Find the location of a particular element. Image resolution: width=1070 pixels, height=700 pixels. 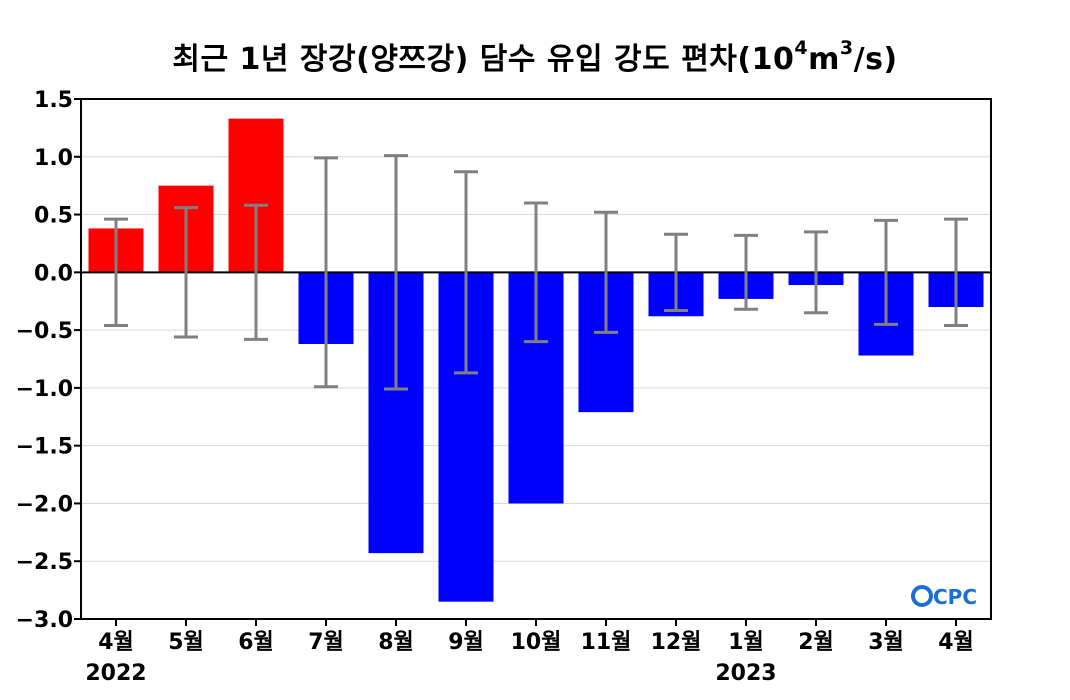

x-tick-label: 6월 is located at coordinates (256, 642).